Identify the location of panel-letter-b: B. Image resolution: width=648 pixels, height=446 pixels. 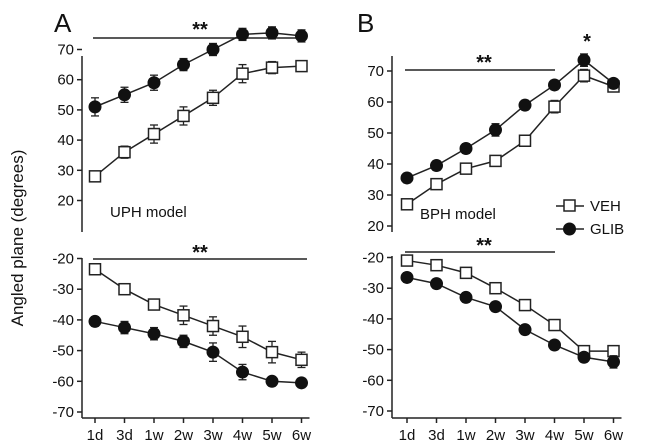
(365, 23).